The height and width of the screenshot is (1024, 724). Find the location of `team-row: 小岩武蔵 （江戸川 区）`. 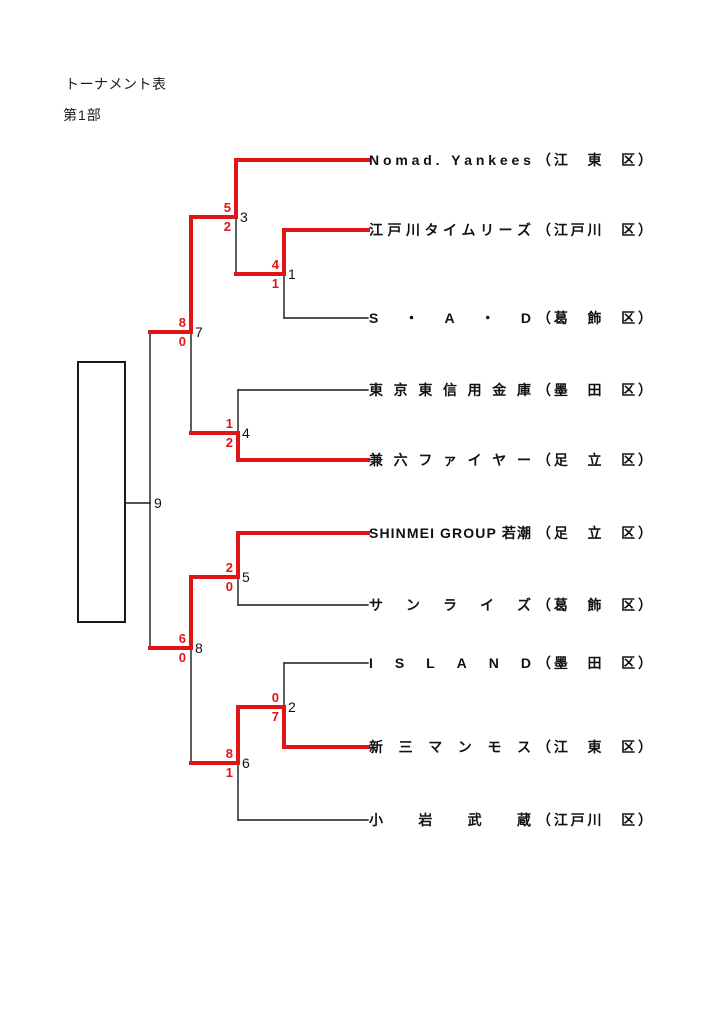

team-row: 小岩武蔵 （江戸川 区） is located at coordinates (510, 820).